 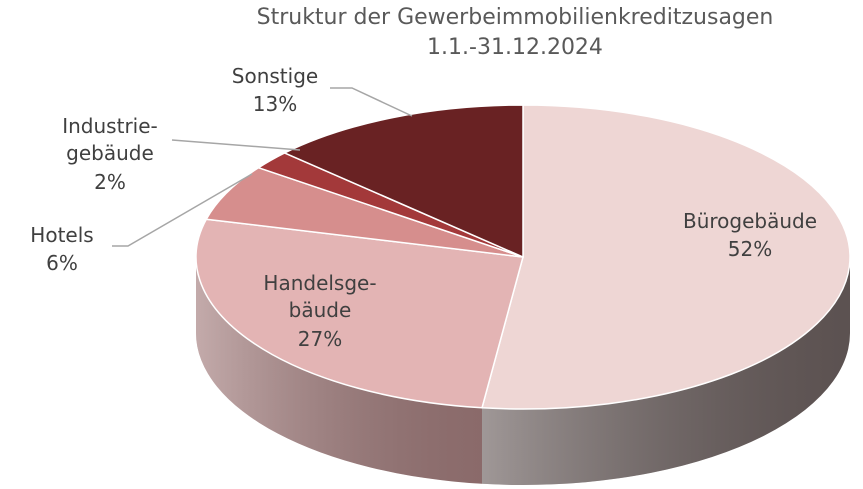 What do you see at coordinates (275, 104) in the screenshot?
I see `value-label: 13%` at bounding box center [275, 104].